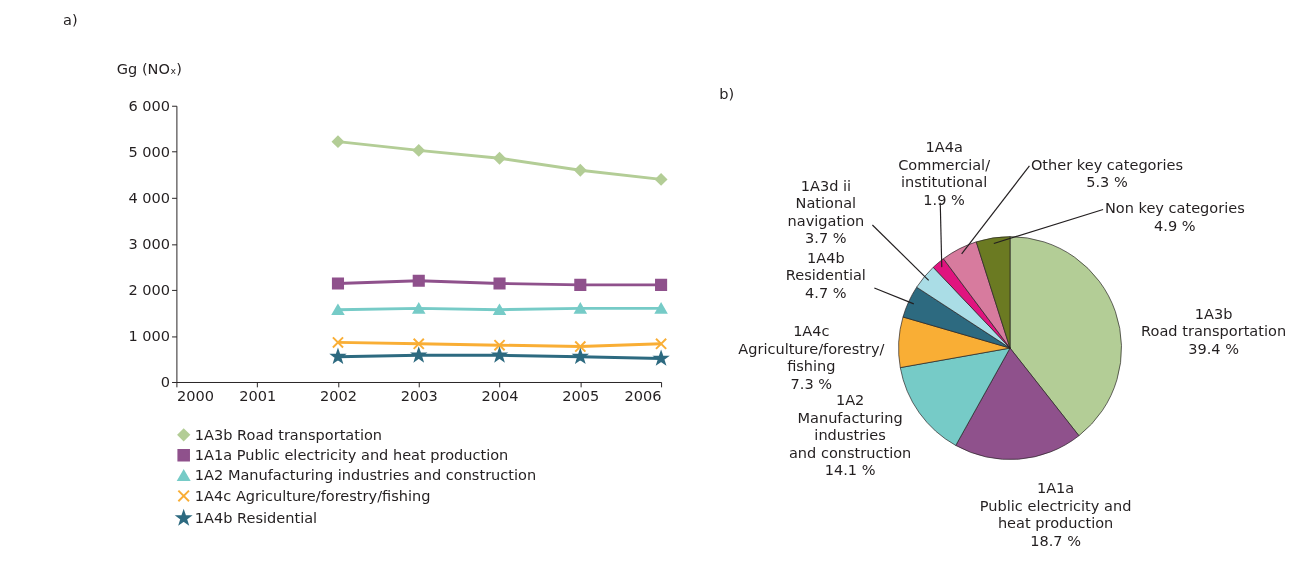  What do you see at coordinates (850, 470) in the screenshot?
I see `data-label: 14.1 %` at bounding box center [850, 470].